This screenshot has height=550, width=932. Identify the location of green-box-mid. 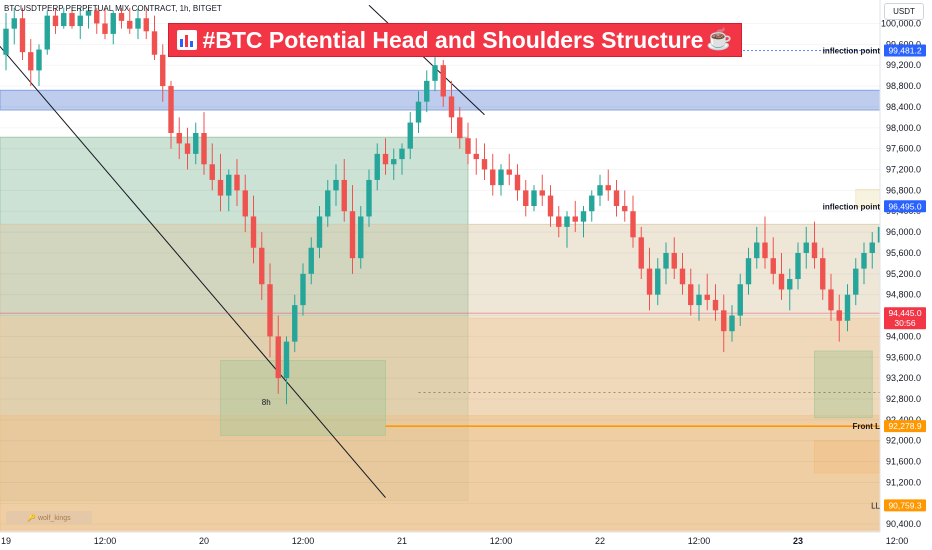
(843, 384).